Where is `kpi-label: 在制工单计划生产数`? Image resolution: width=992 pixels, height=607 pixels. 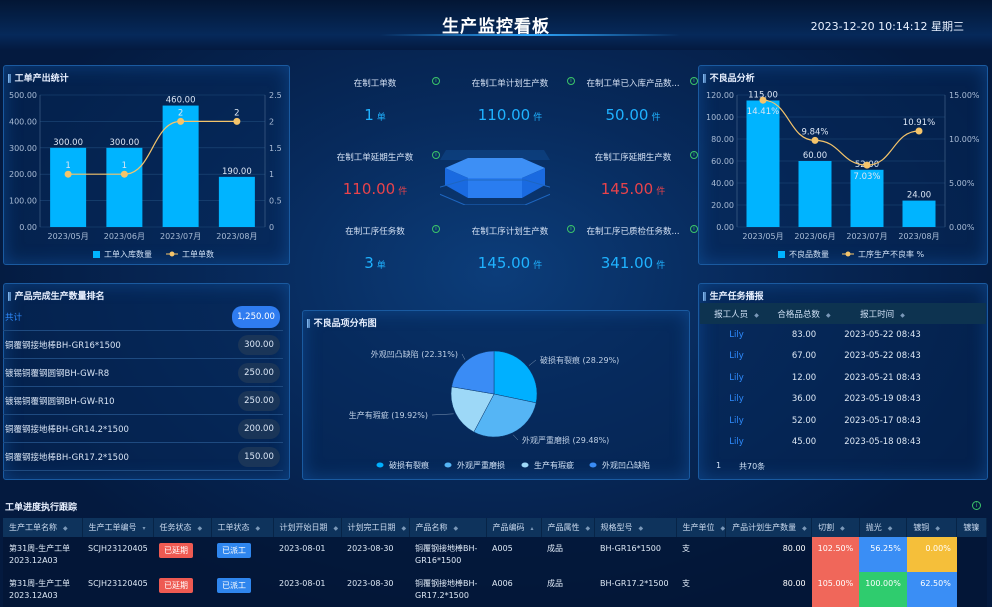 kpi-label: 在制工单计划生产数 is located at coordinates (510, 84).